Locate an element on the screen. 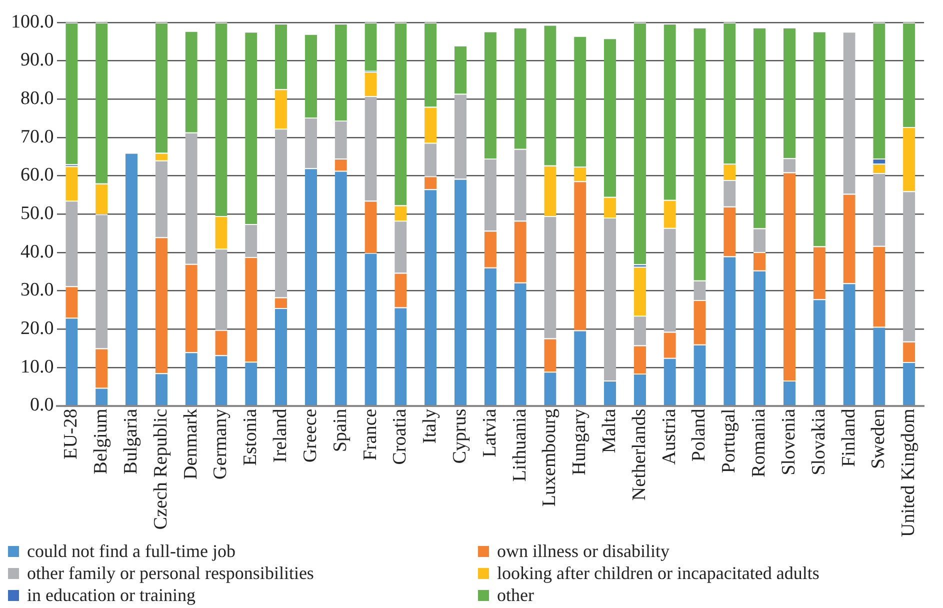 This screenshot has width=943, height=608. x-tick-label: Sweden is located at coordinates (879, 438).